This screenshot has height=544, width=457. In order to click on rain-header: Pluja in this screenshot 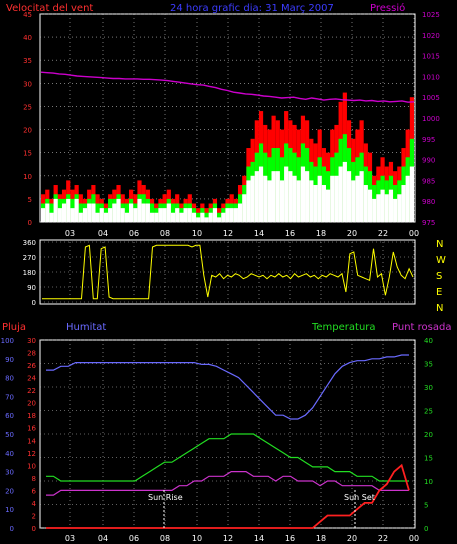, I will do `click(14, 327)`.